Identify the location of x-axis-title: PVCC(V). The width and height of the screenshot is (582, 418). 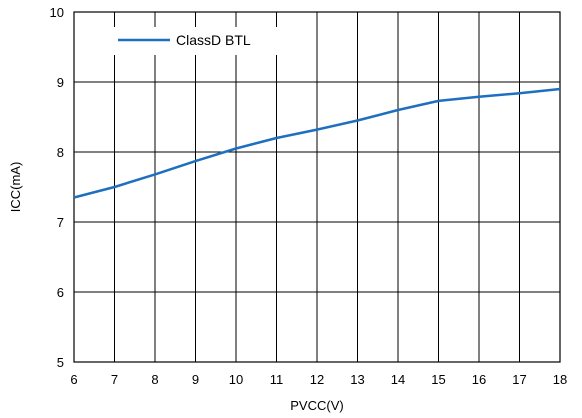
(316, 405).